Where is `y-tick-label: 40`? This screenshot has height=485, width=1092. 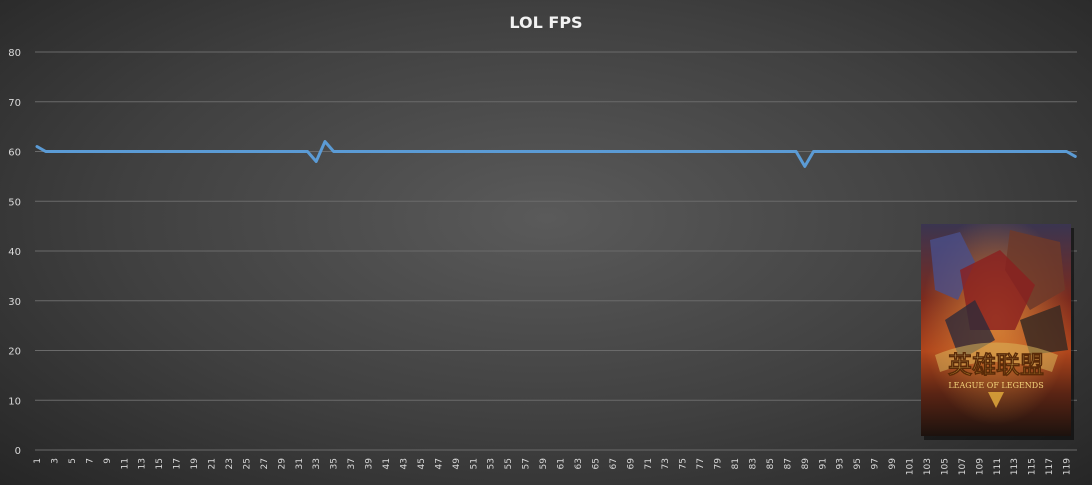
y-tick-label: 40 is located at coordinates (14, 252).